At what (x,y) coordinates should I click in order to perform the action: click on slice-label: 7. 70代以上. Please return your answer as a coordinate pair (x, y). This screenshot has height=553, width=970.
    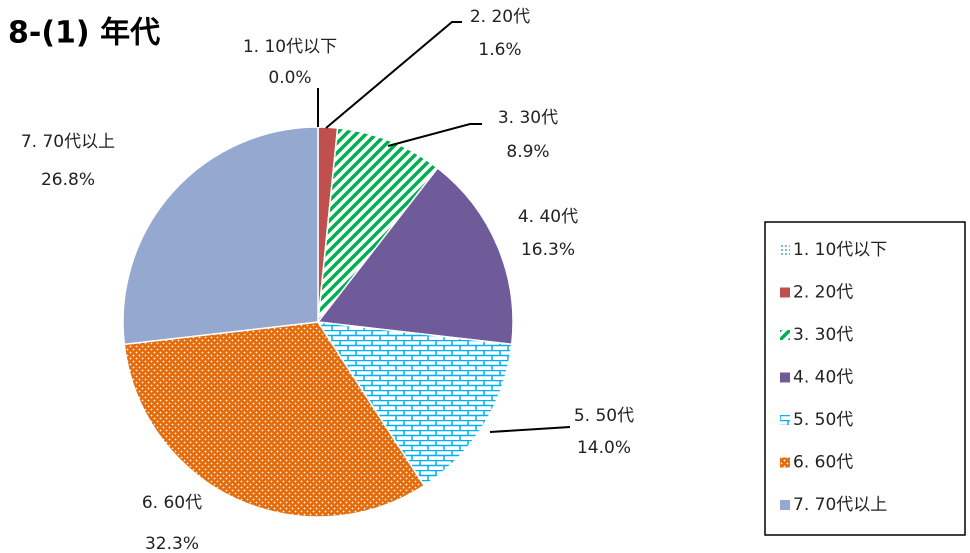
    Looking at the image, I should click on (68, 142).